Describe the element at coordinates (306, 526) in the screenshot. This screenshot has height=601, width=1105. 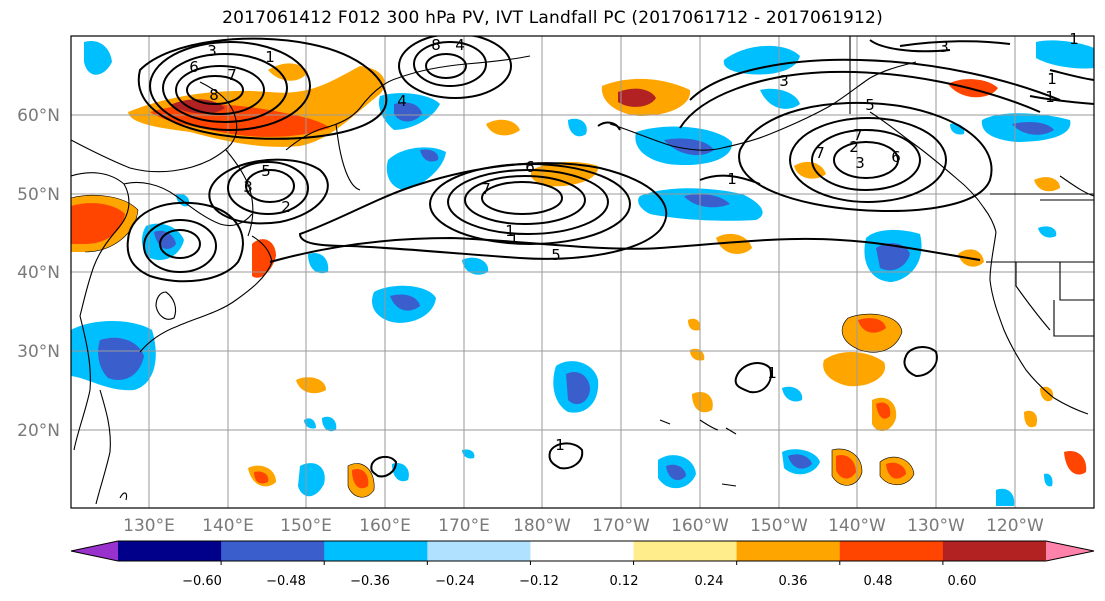
I see `lon-tick-label: 150°E` at that location.